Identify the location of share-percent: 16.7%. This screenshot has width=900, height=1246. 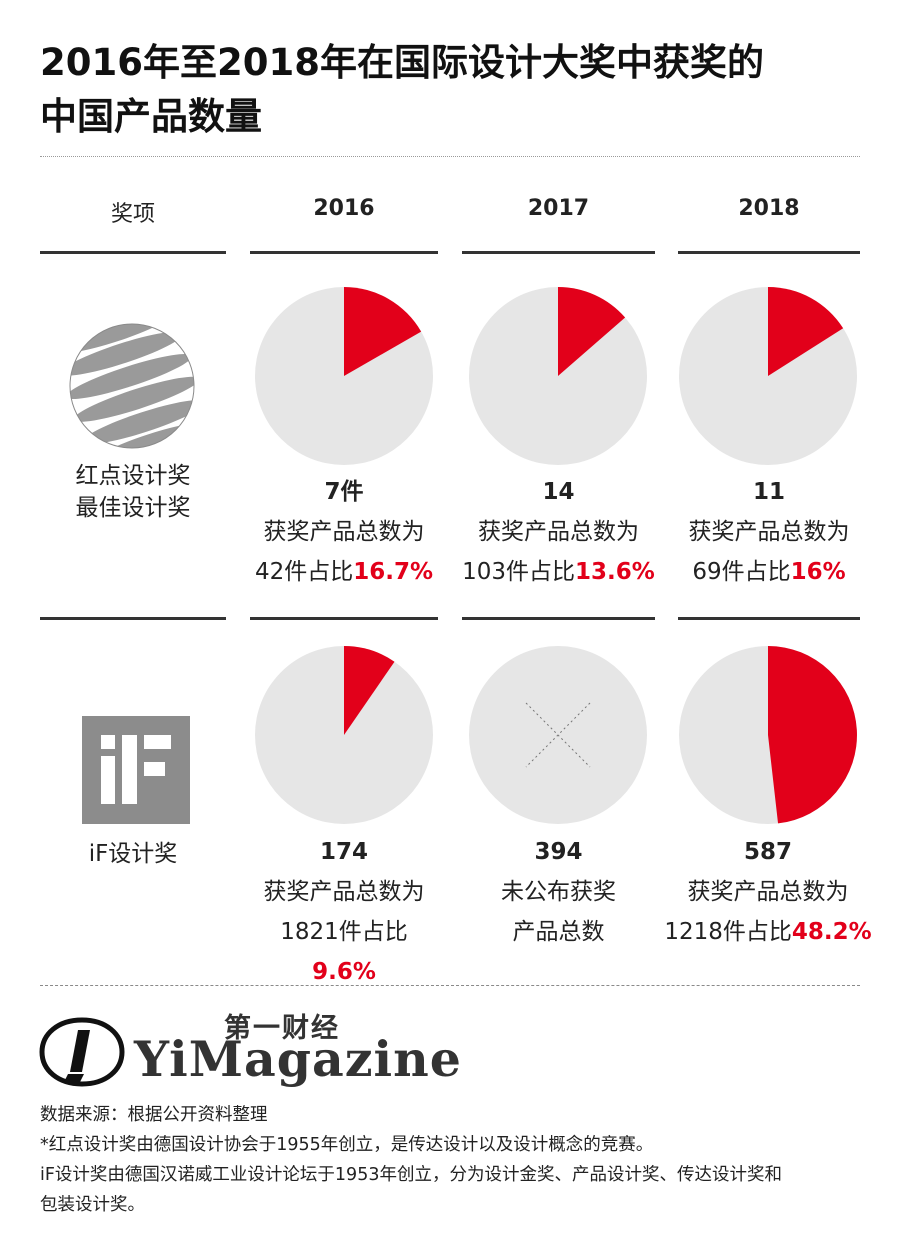
(393, 572).